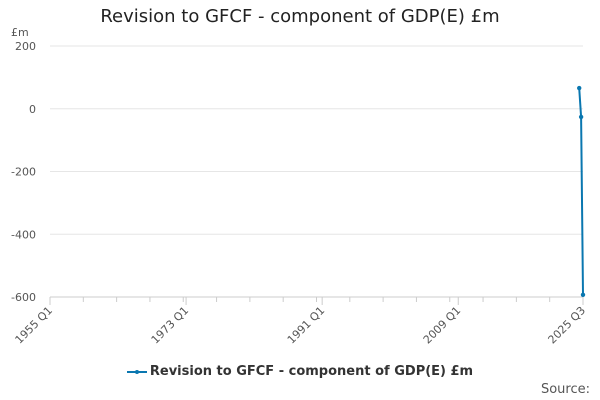 The height and width of the screenshot is (400, 600). What do you see at coordinates (306, 325) in the screenshot?
I see `x-tick-label: 1991 Q1` at bounding box center [306, 325].